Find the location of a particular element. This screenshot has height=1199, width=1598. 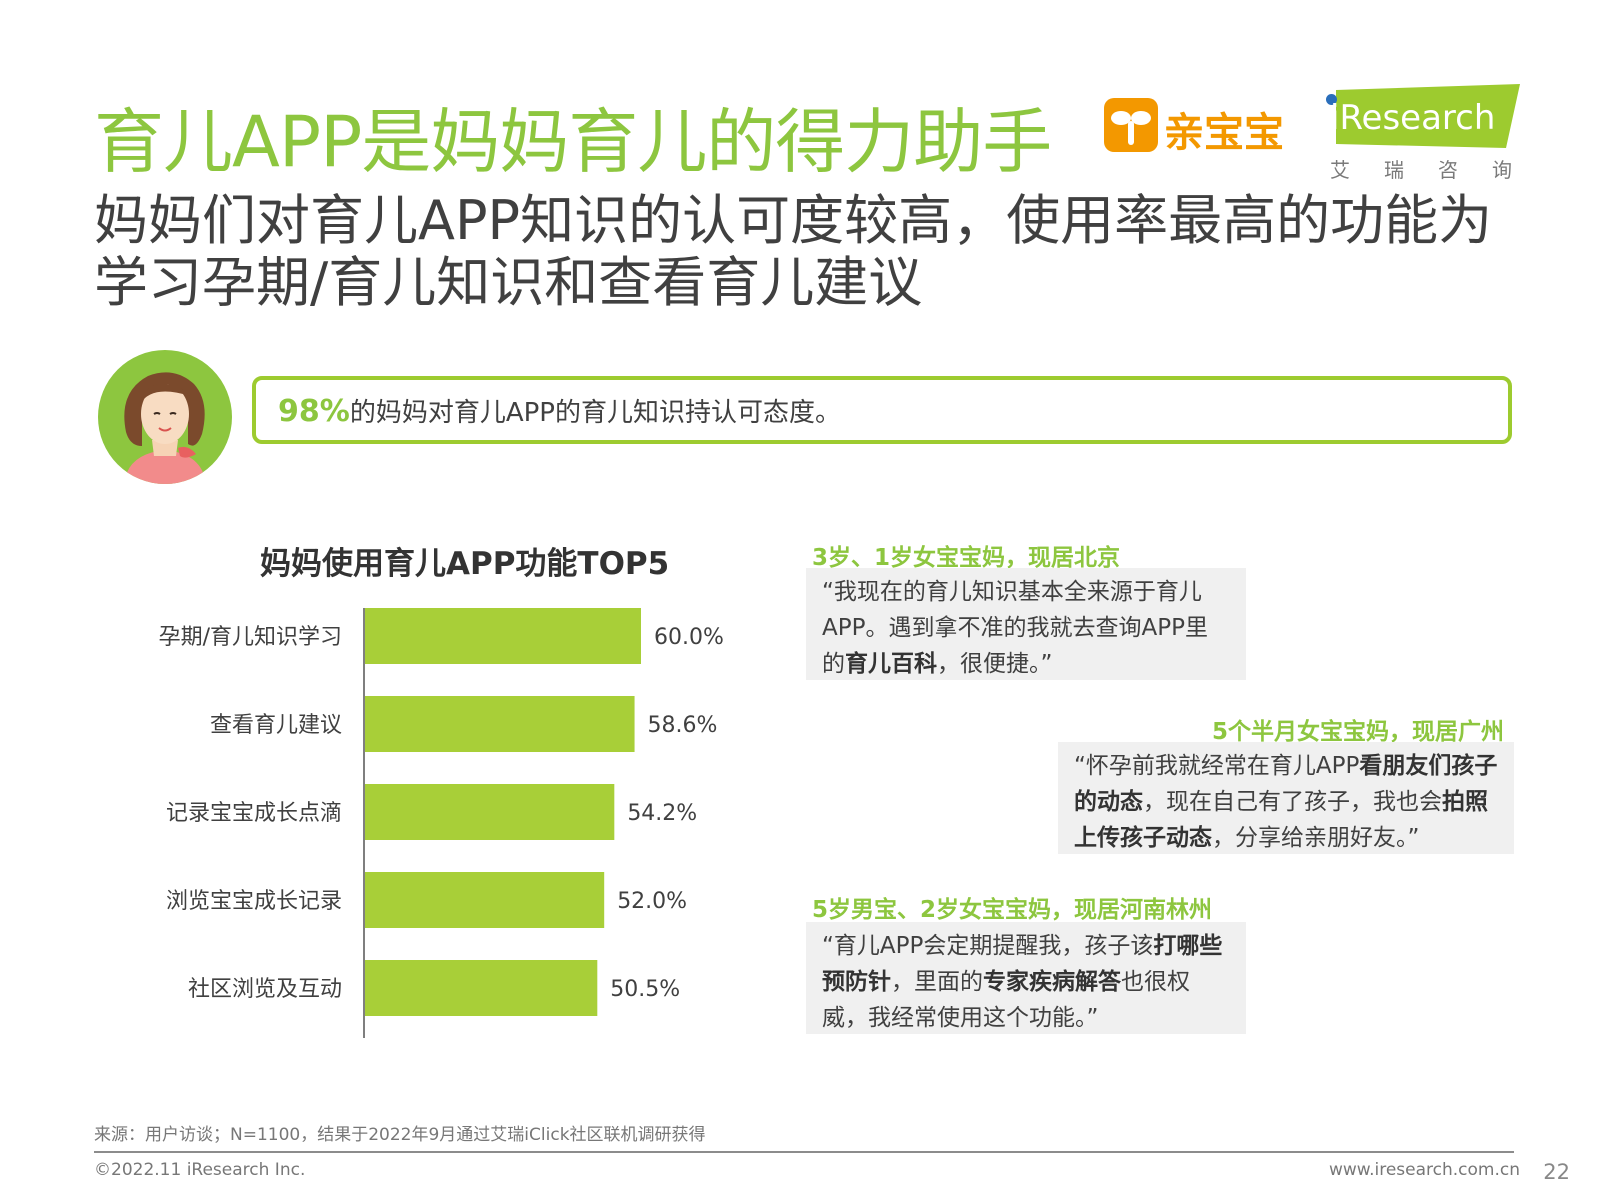

highlight-percent: 98% is located at coordinates (314, 411).